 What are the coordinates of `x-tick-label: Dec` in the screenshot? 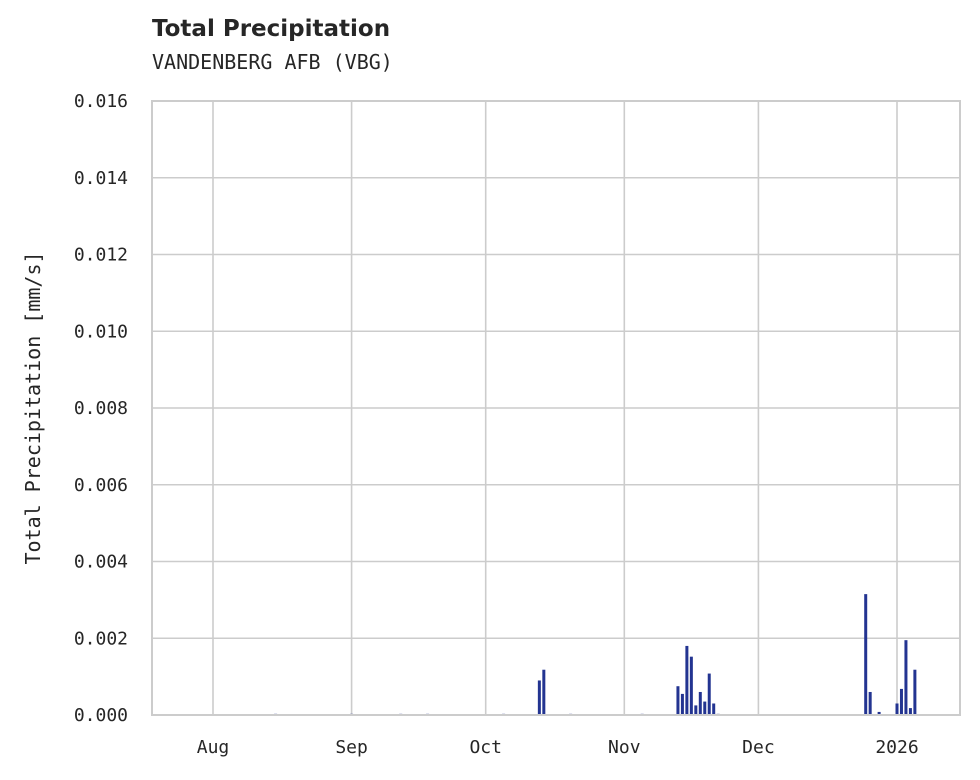 It's located at (758, 747).